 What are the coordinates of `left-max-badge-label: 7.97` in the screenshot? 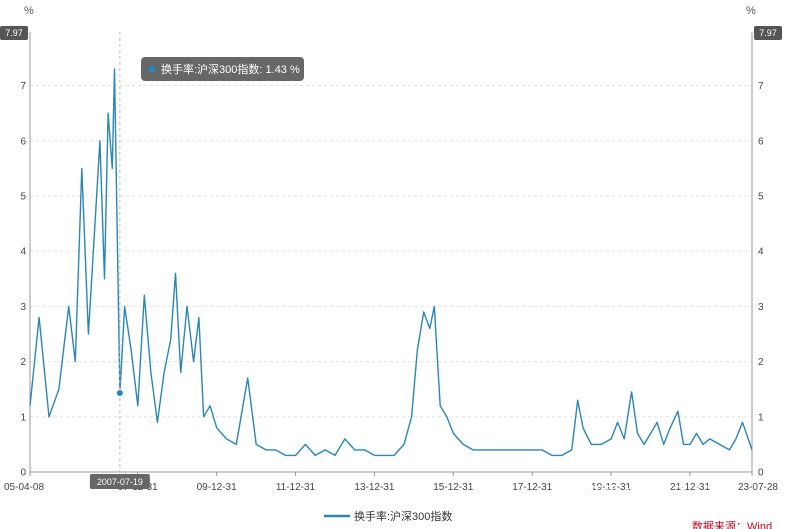 It's located at (14, 33).